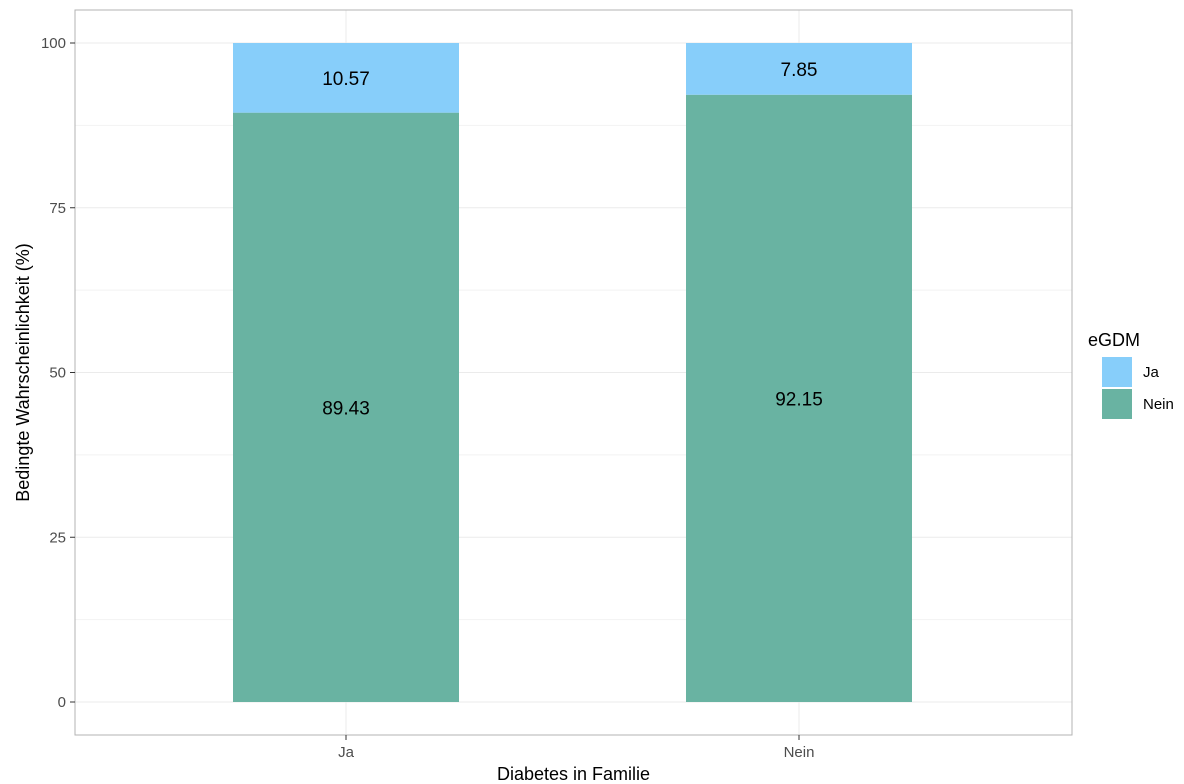 This screenshot has width=1184, height=784. What do you see at coordinates (62, 702) in the screenshot?
I see `y-tick-label: 0` at bounding box center [62, 702].